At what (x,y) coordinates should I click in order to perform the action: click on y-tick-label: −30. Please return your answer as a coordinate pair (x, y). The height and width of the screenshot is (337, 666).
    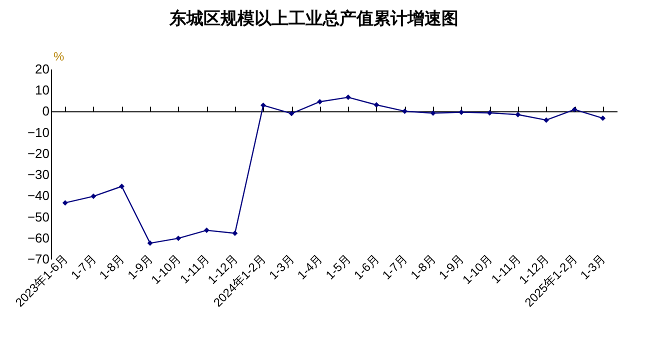
    Looking at the image, I should click on (38, 174).